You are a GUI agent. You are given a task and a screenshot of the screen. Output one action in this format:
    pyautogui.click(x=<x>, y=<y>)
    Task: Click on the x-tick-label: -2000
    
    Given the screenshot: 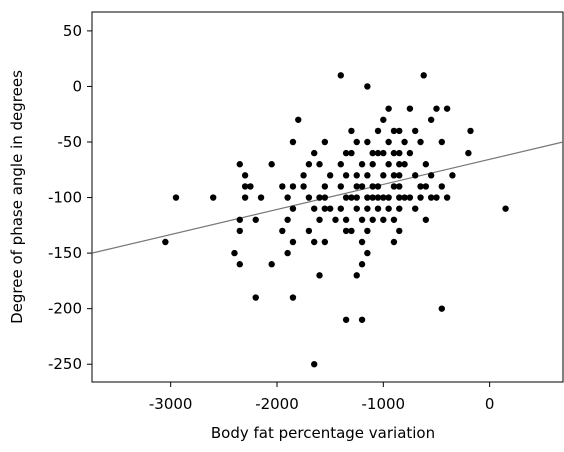 What is the action you would take?
    pyautogui.click(x=277, y=404)
    